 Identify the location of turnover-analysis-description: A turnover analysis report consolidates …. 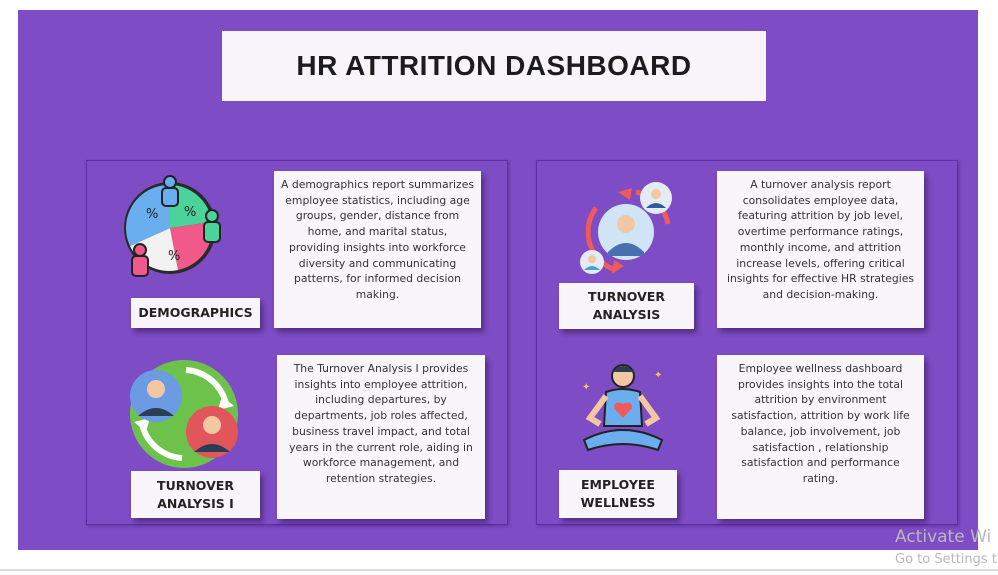
(820, 249).